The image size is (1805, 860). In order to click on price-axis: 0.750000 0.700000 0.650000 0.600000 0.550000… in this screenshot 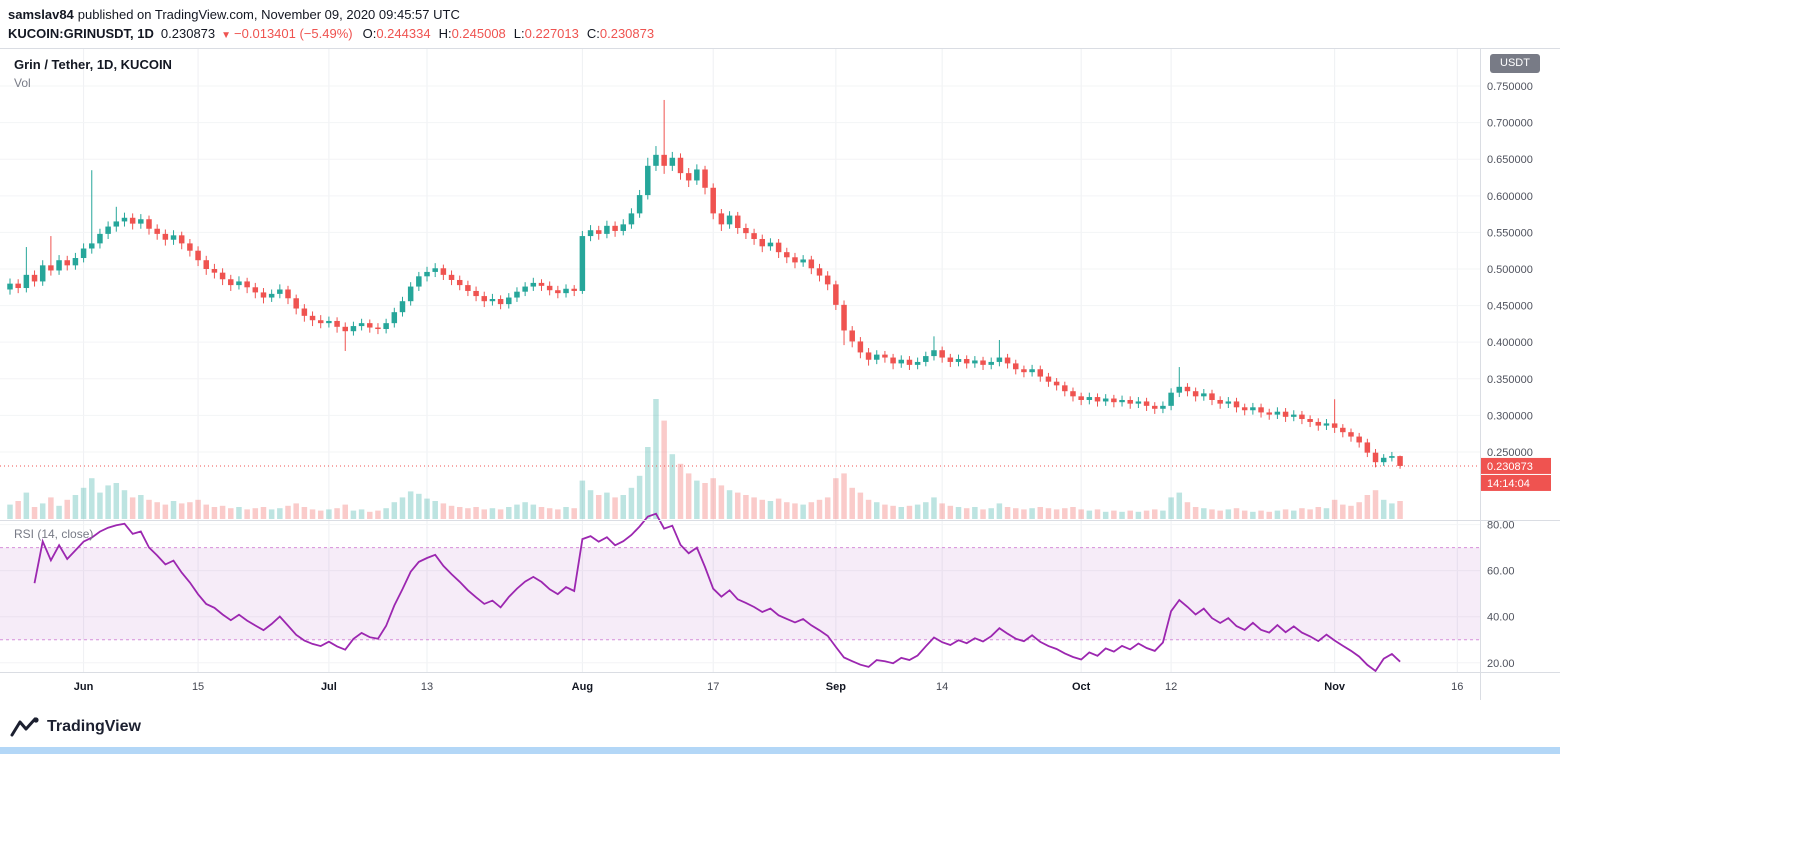, I will do `click(1516, 374)`.